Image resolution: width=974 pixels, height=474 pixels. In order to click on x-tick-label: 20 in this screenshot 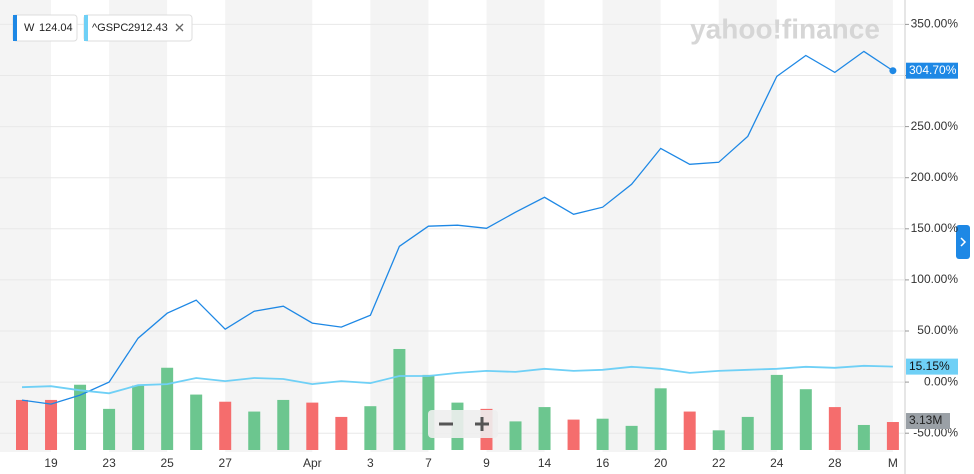, I will do `click(661, 463)`.